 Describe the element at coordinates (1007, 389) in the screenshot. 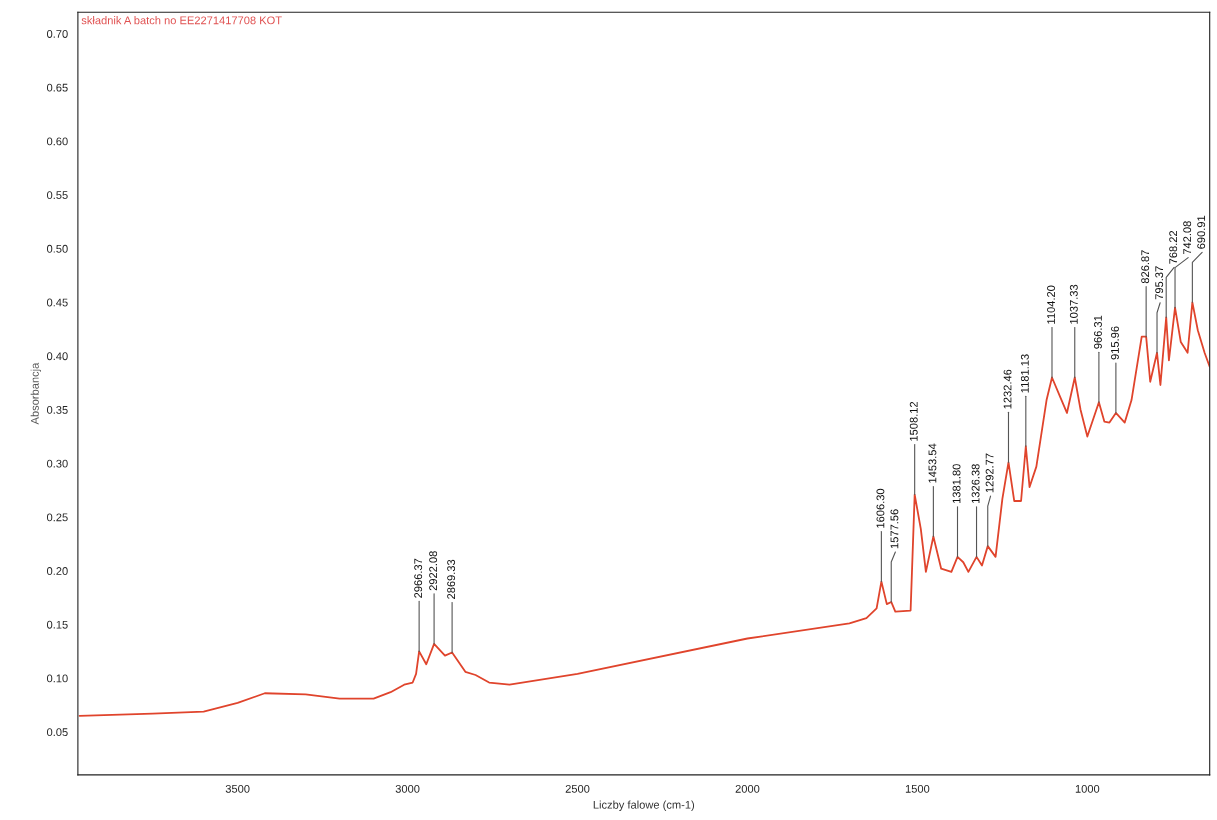

I see `annotation: 1232.46` at that location.